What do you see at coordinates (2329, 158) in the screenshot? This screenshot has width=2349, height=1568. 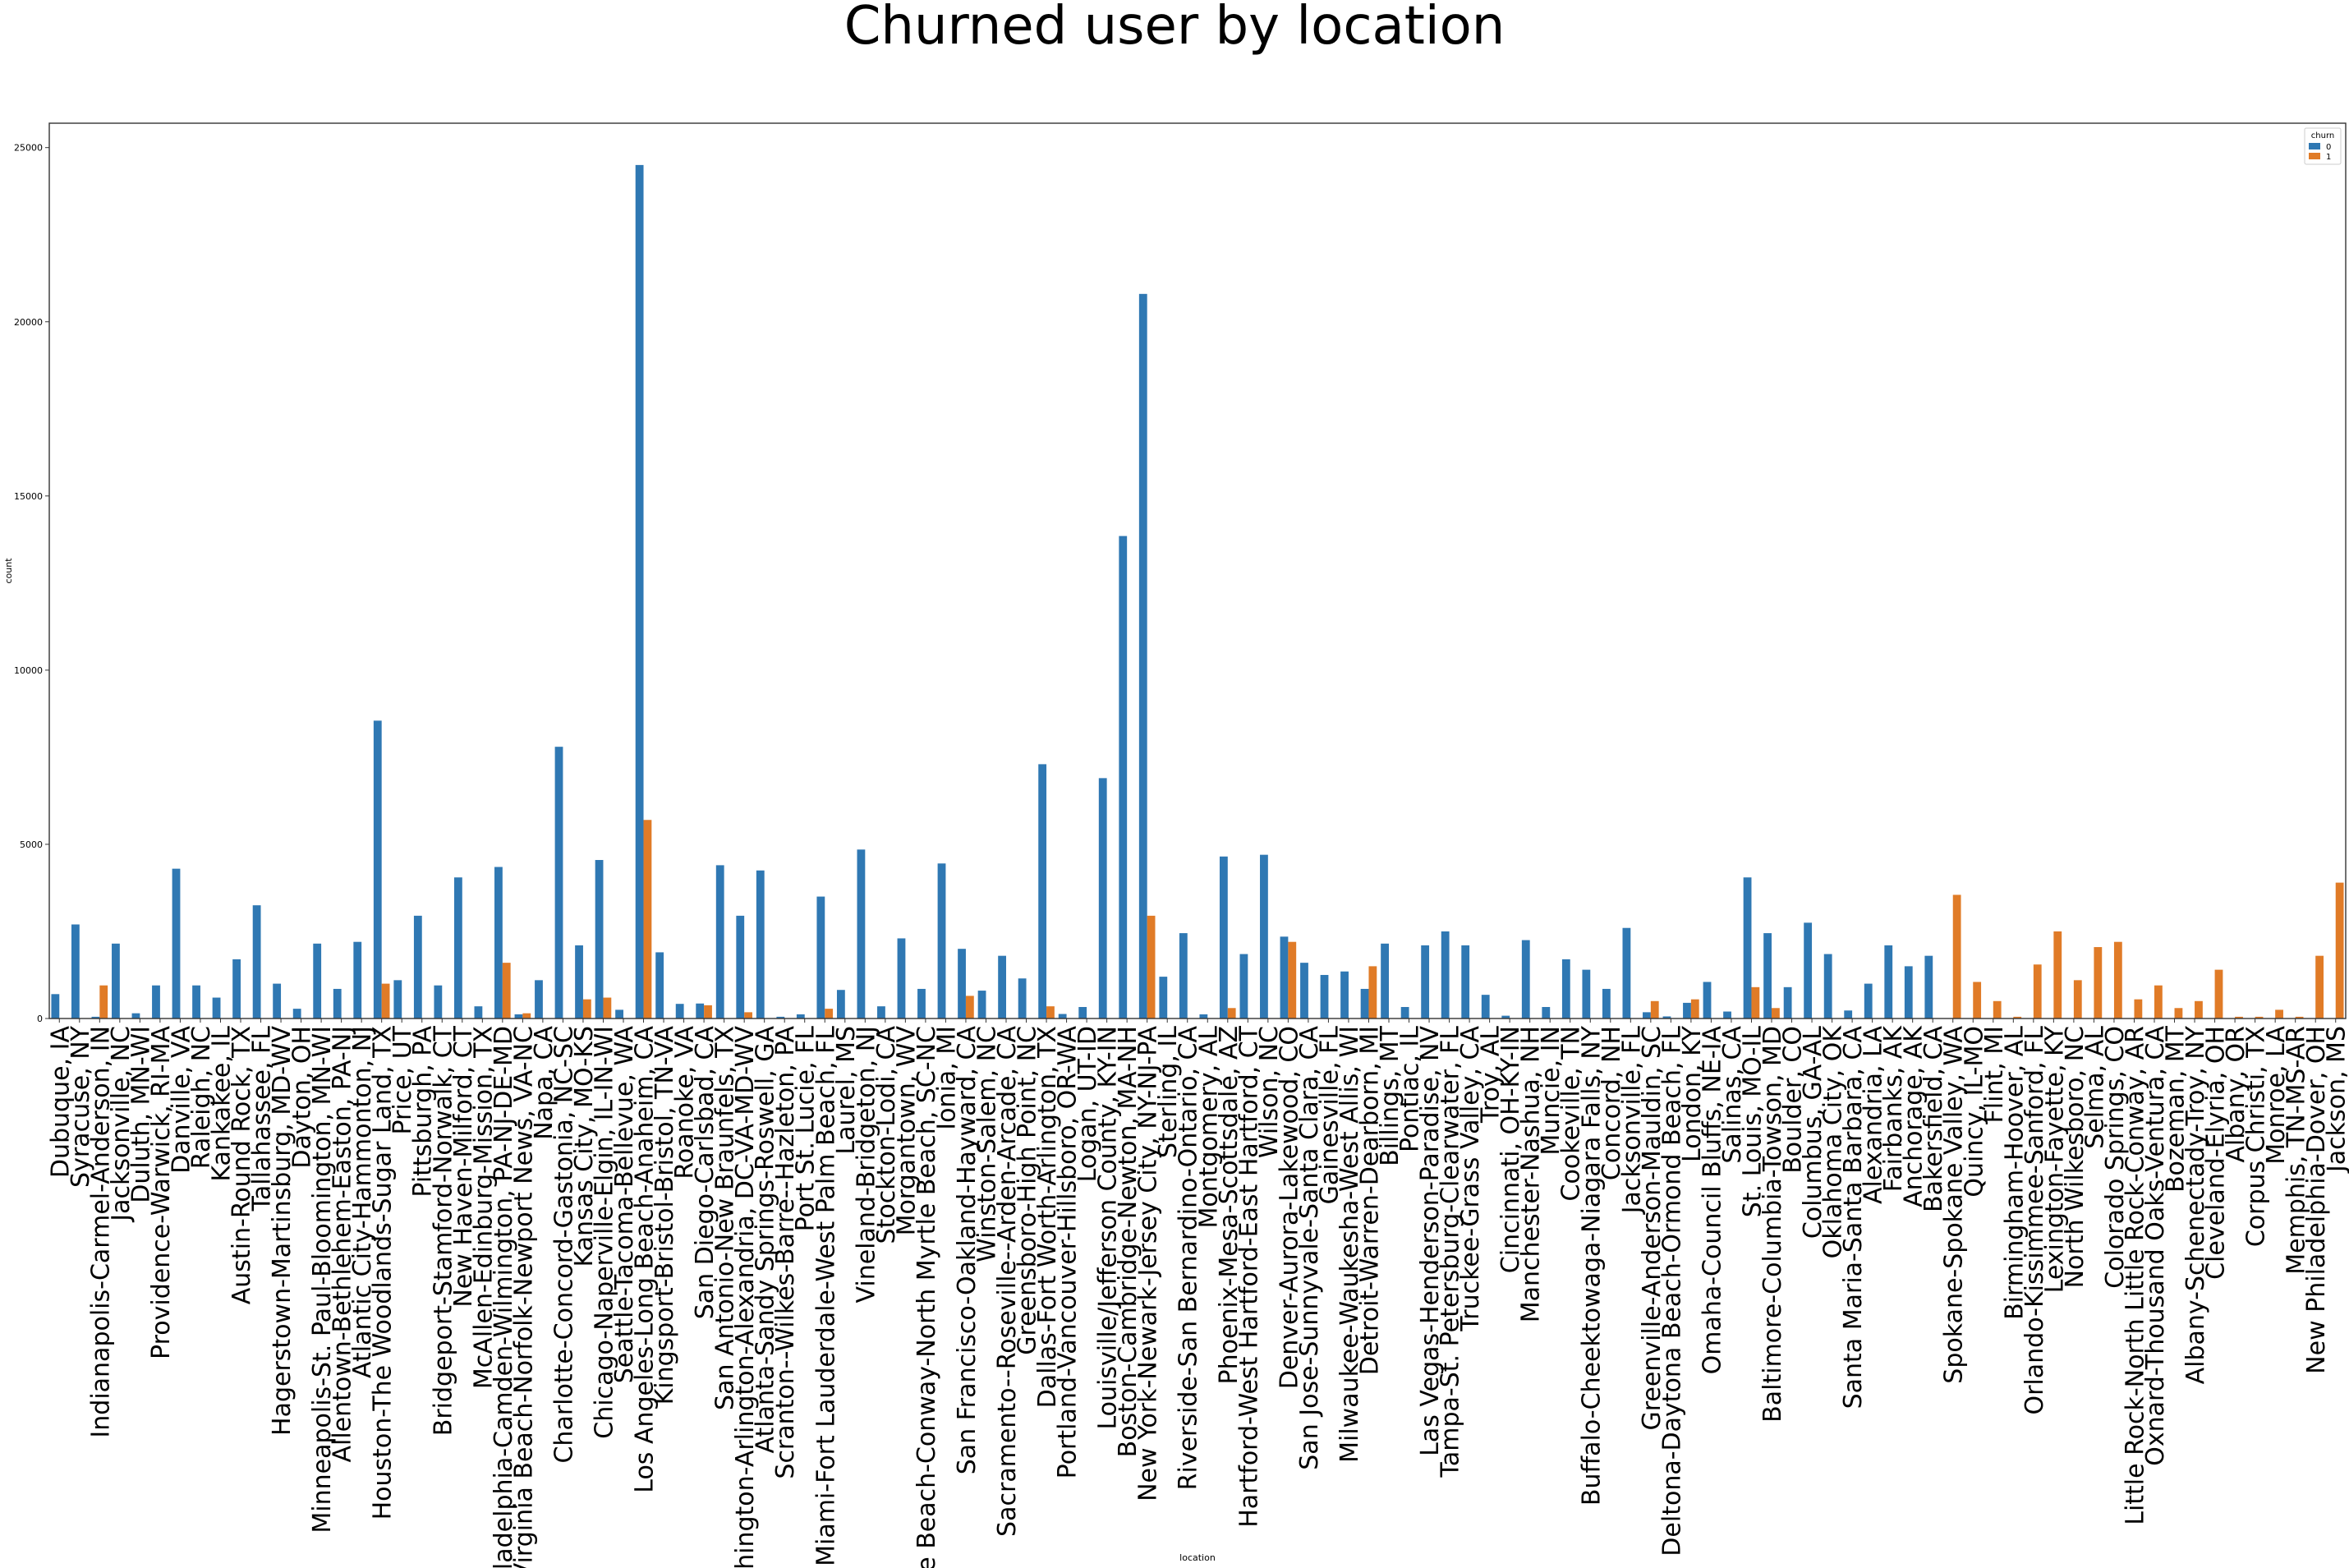 I see `legend-label-churn-1: 1` at bounding box center [2329, 158].